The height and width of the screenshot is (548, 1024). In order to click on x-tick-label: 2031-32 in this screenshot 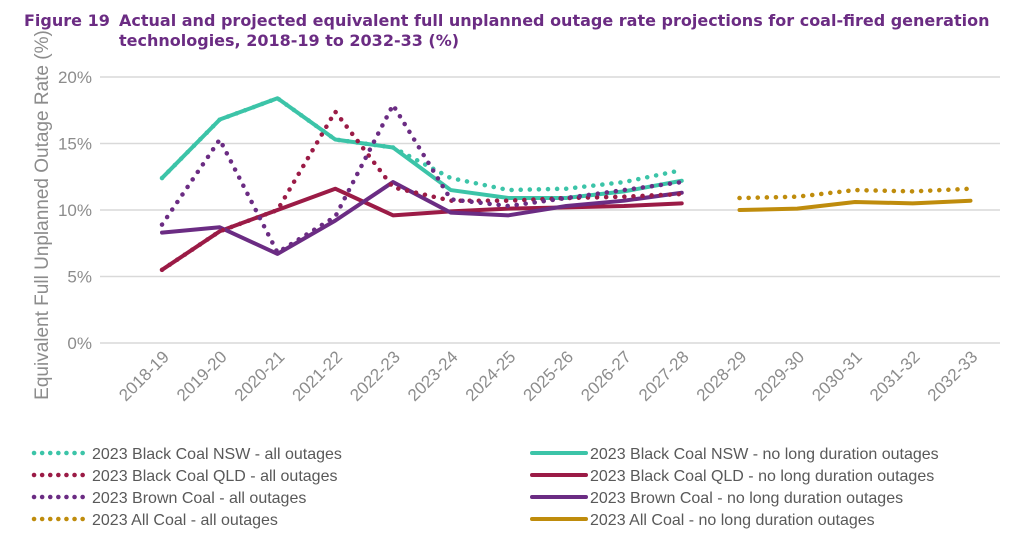, I will do `click(895, 376)`.